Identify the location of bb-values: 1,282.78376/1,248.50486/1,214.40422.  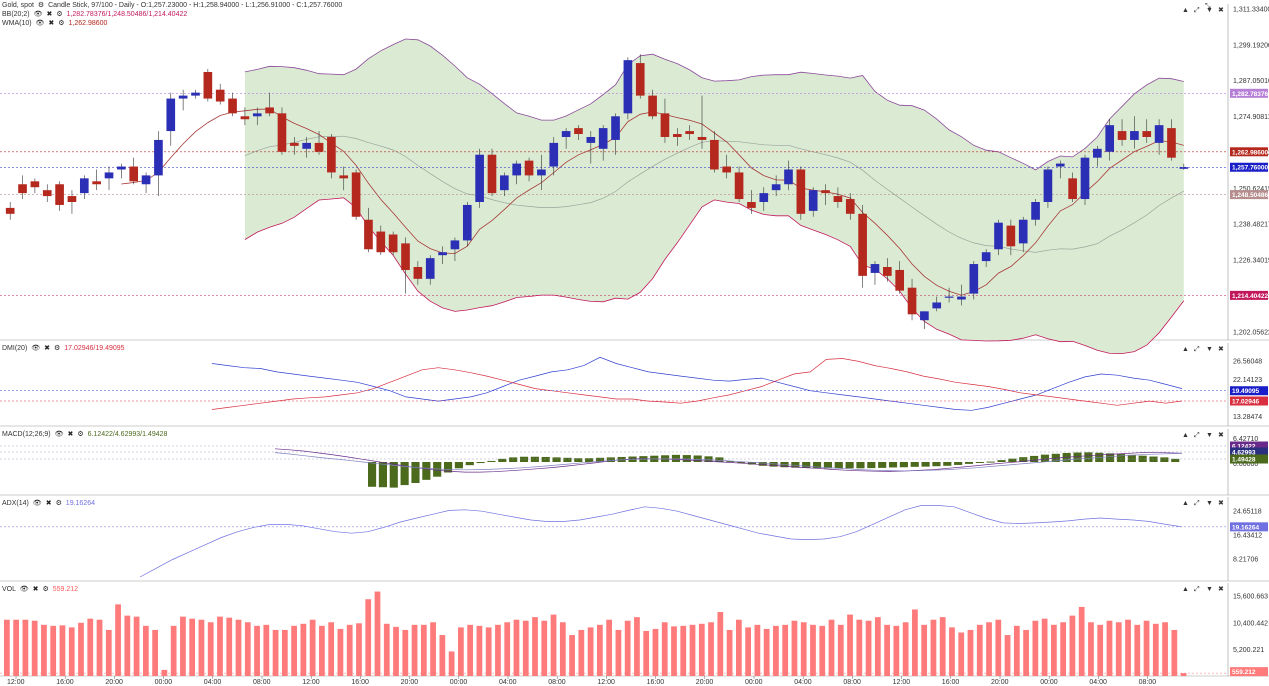
(127, 14).